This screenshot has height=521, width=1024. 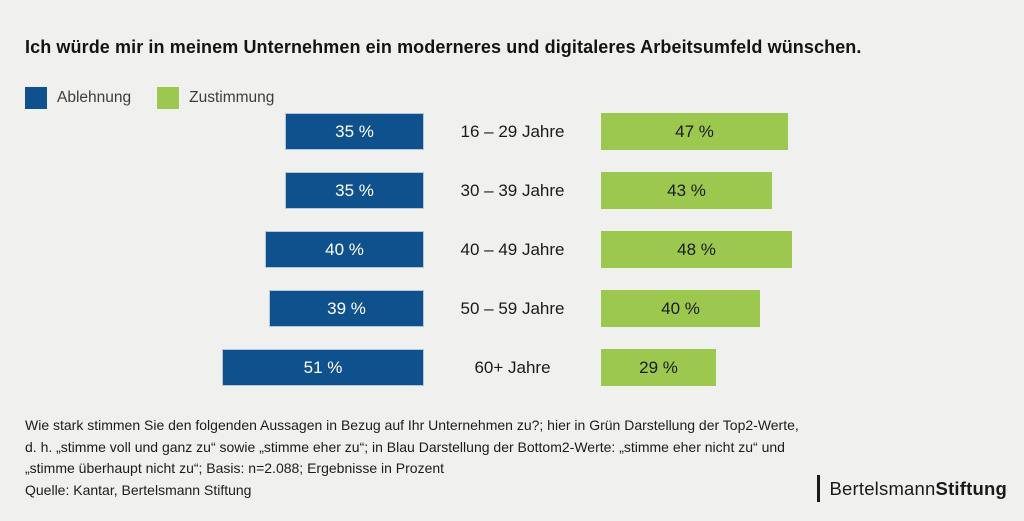 I want to click on bertelsmann-stiftung-logo: BertelsmannStiftung, so click(x=912, y=488).